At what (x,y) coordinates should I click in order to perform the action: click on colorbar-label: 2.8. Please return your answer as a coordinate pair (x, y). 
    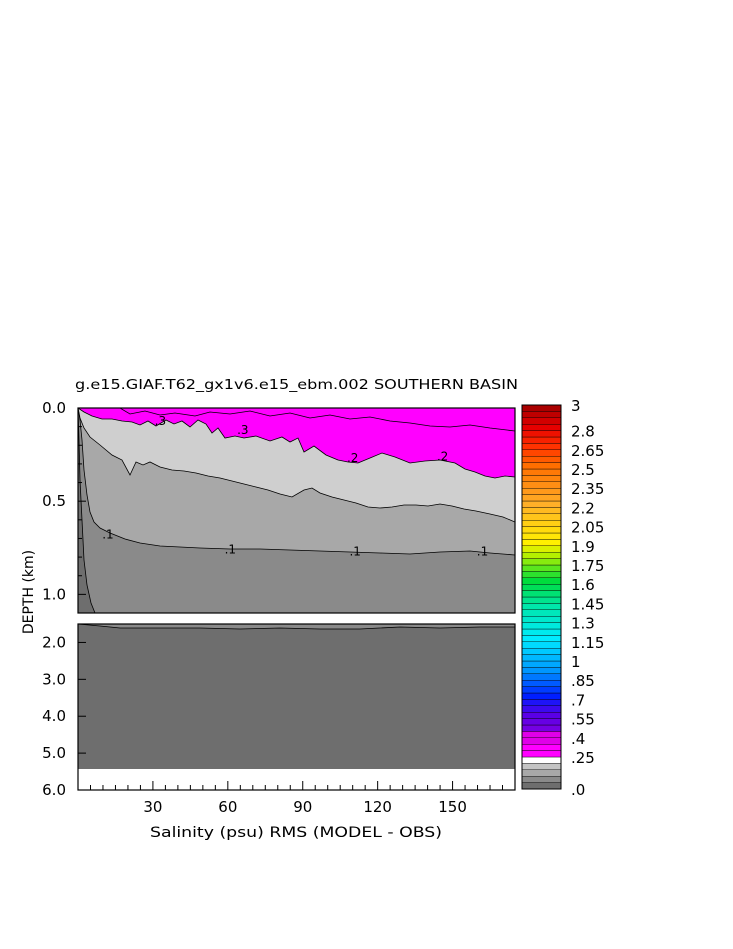
    Looking at the image, I should click on (583, 432).